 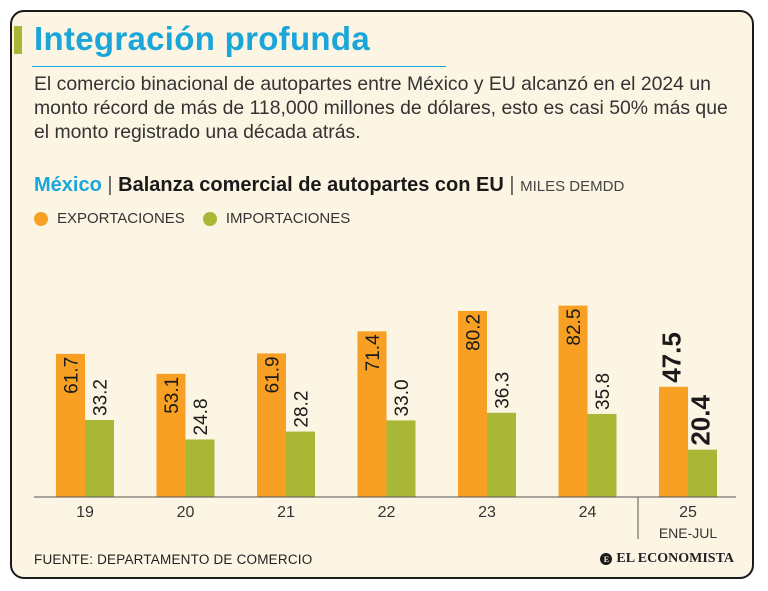 What do you see at coordinates (101, 397) in the screenshot?
I see `value-label-imports-19: 33.2` at bounding box center [101, 397].